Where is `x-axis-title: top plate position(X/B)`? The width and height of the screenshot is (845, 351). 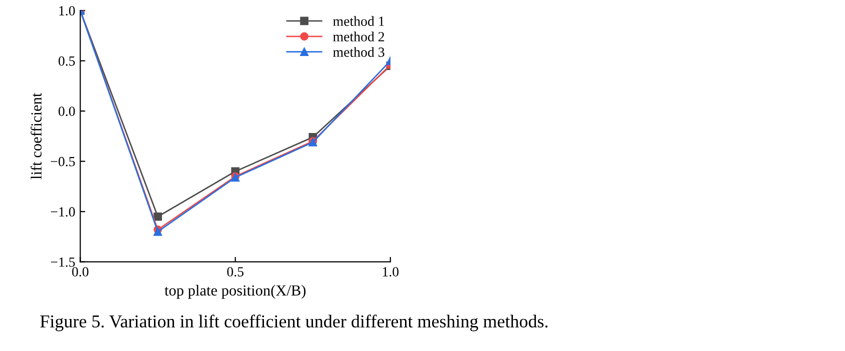 x-axis-title: top plate position(X/B) is located at coordinates (235, 291).